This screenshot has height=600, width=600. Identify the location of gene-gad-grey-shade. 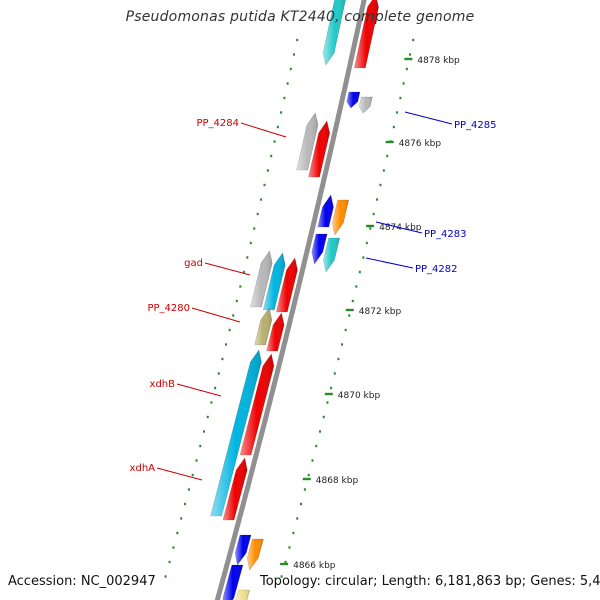
(261, 279).